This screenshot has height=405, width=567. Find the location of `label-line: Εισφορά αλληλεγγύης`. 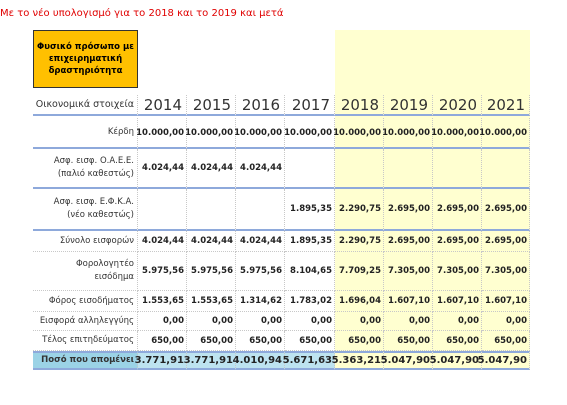

label-line: Εισφορά αλληλεγγύης is located at coordinates (86, 320).